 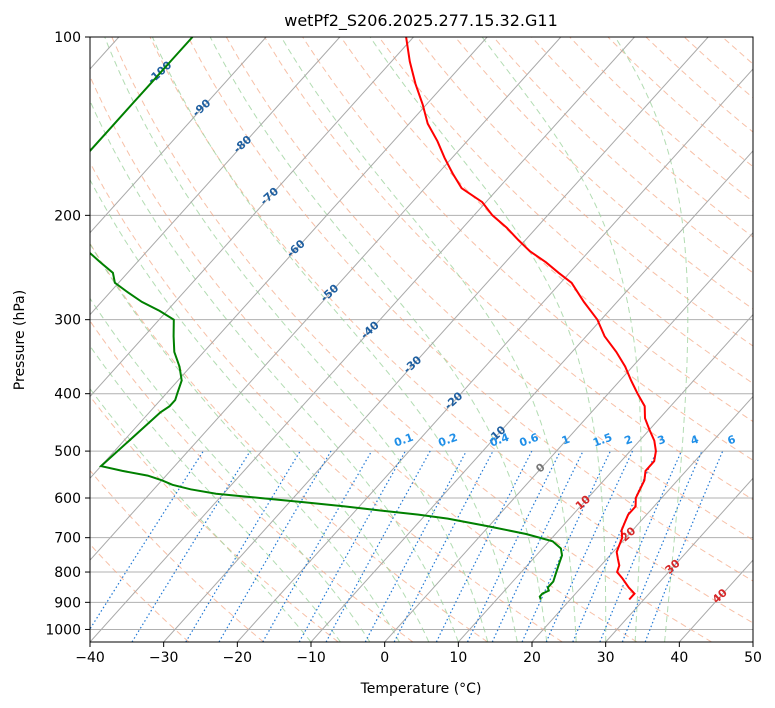 I want to click on chart-title: wetPf2_S206.2025.277.15.32.G11, so click(x=421, y=21).